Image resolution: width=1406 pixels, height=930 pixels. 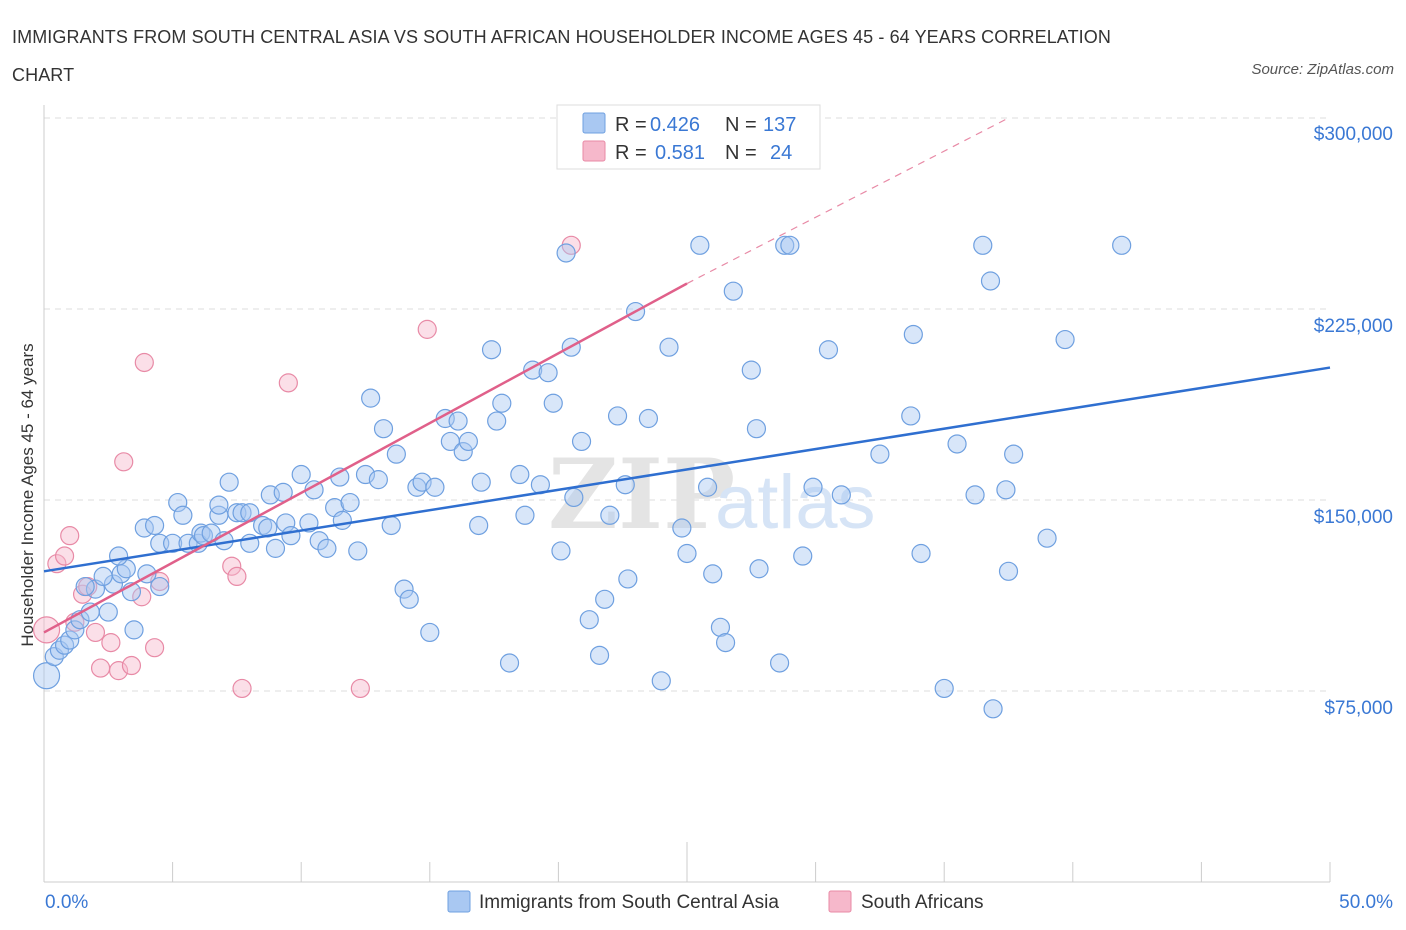 What do you see at coordinates (741, 125) in the screenshot?
I see `legend-n-label-blue: N =` at bounding box center [741, 125].